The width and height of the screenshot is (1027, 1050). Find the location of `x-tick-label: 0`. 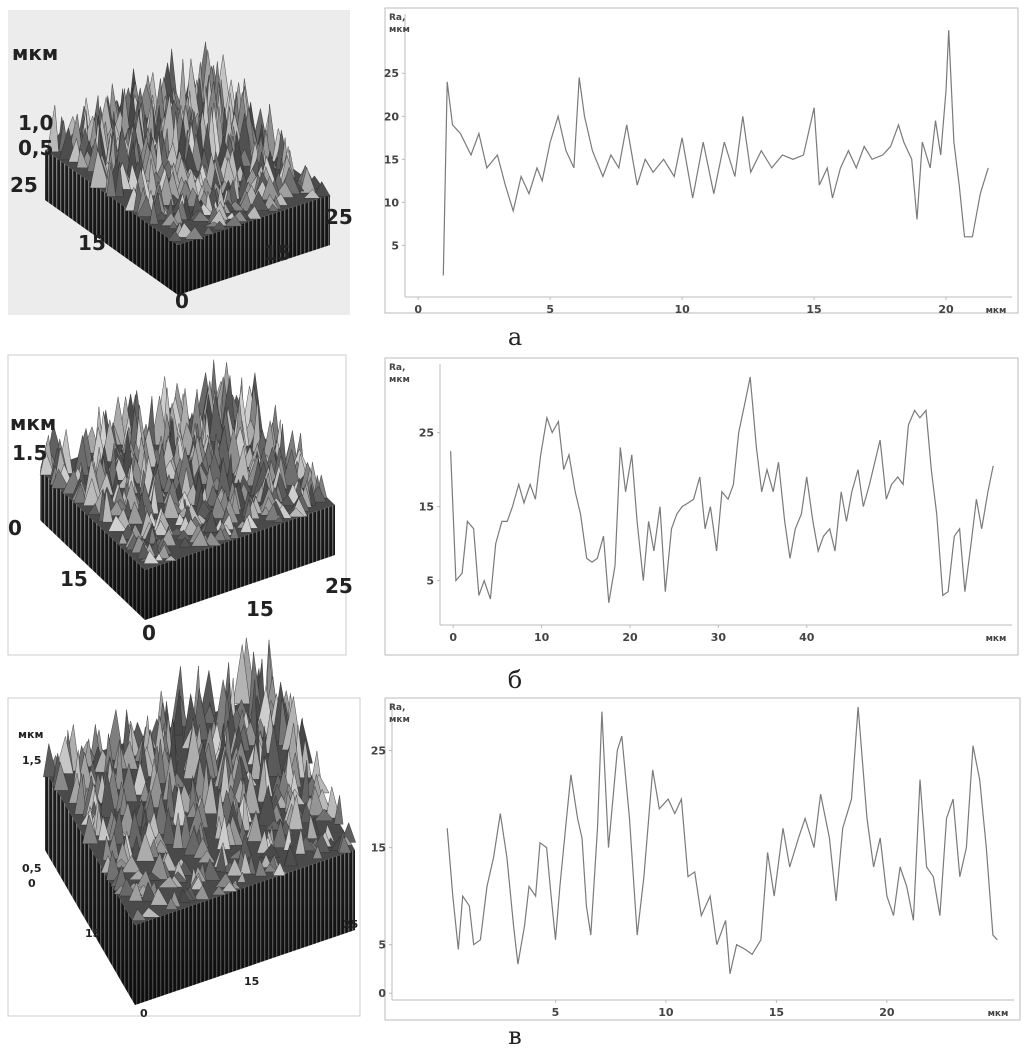

x-tick-label: 0 is located at coordinates (453, 637).